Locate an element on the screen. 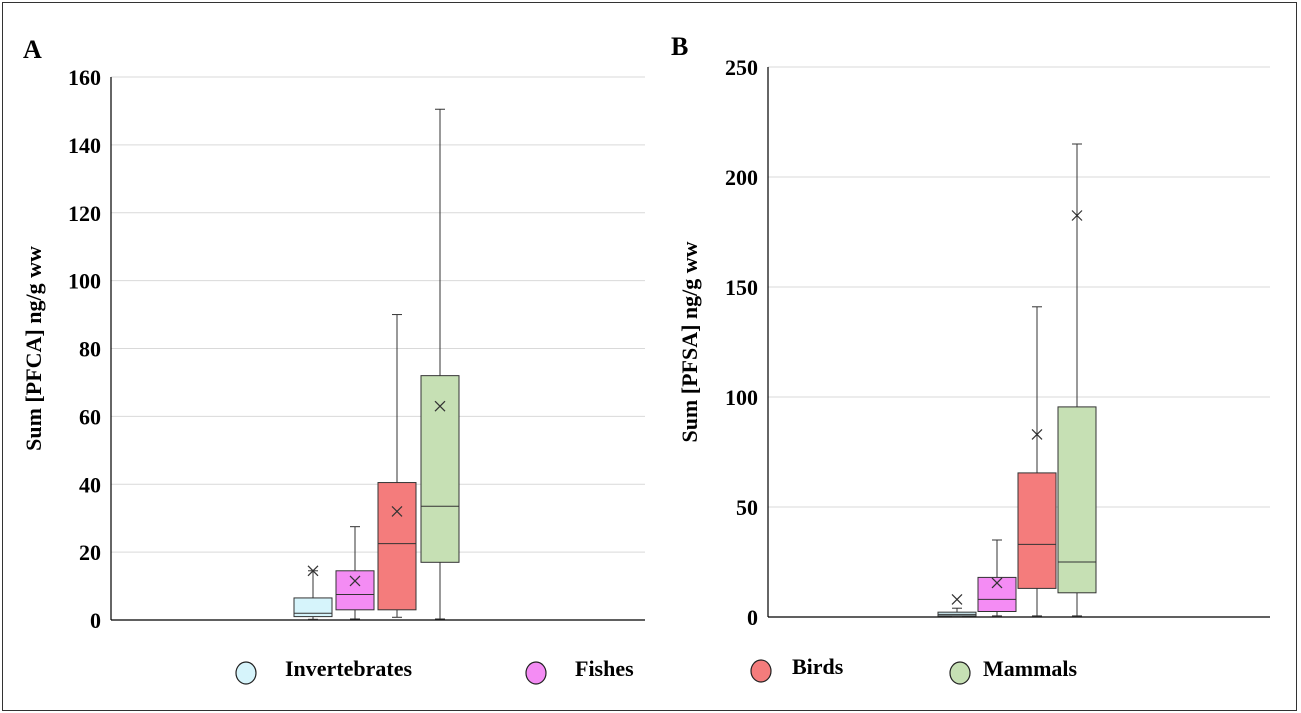 The width and height of the screenshot is (1301, 713). legend: Invertebrates Fishes Birds Mammals is located at coordinates (656, 669).